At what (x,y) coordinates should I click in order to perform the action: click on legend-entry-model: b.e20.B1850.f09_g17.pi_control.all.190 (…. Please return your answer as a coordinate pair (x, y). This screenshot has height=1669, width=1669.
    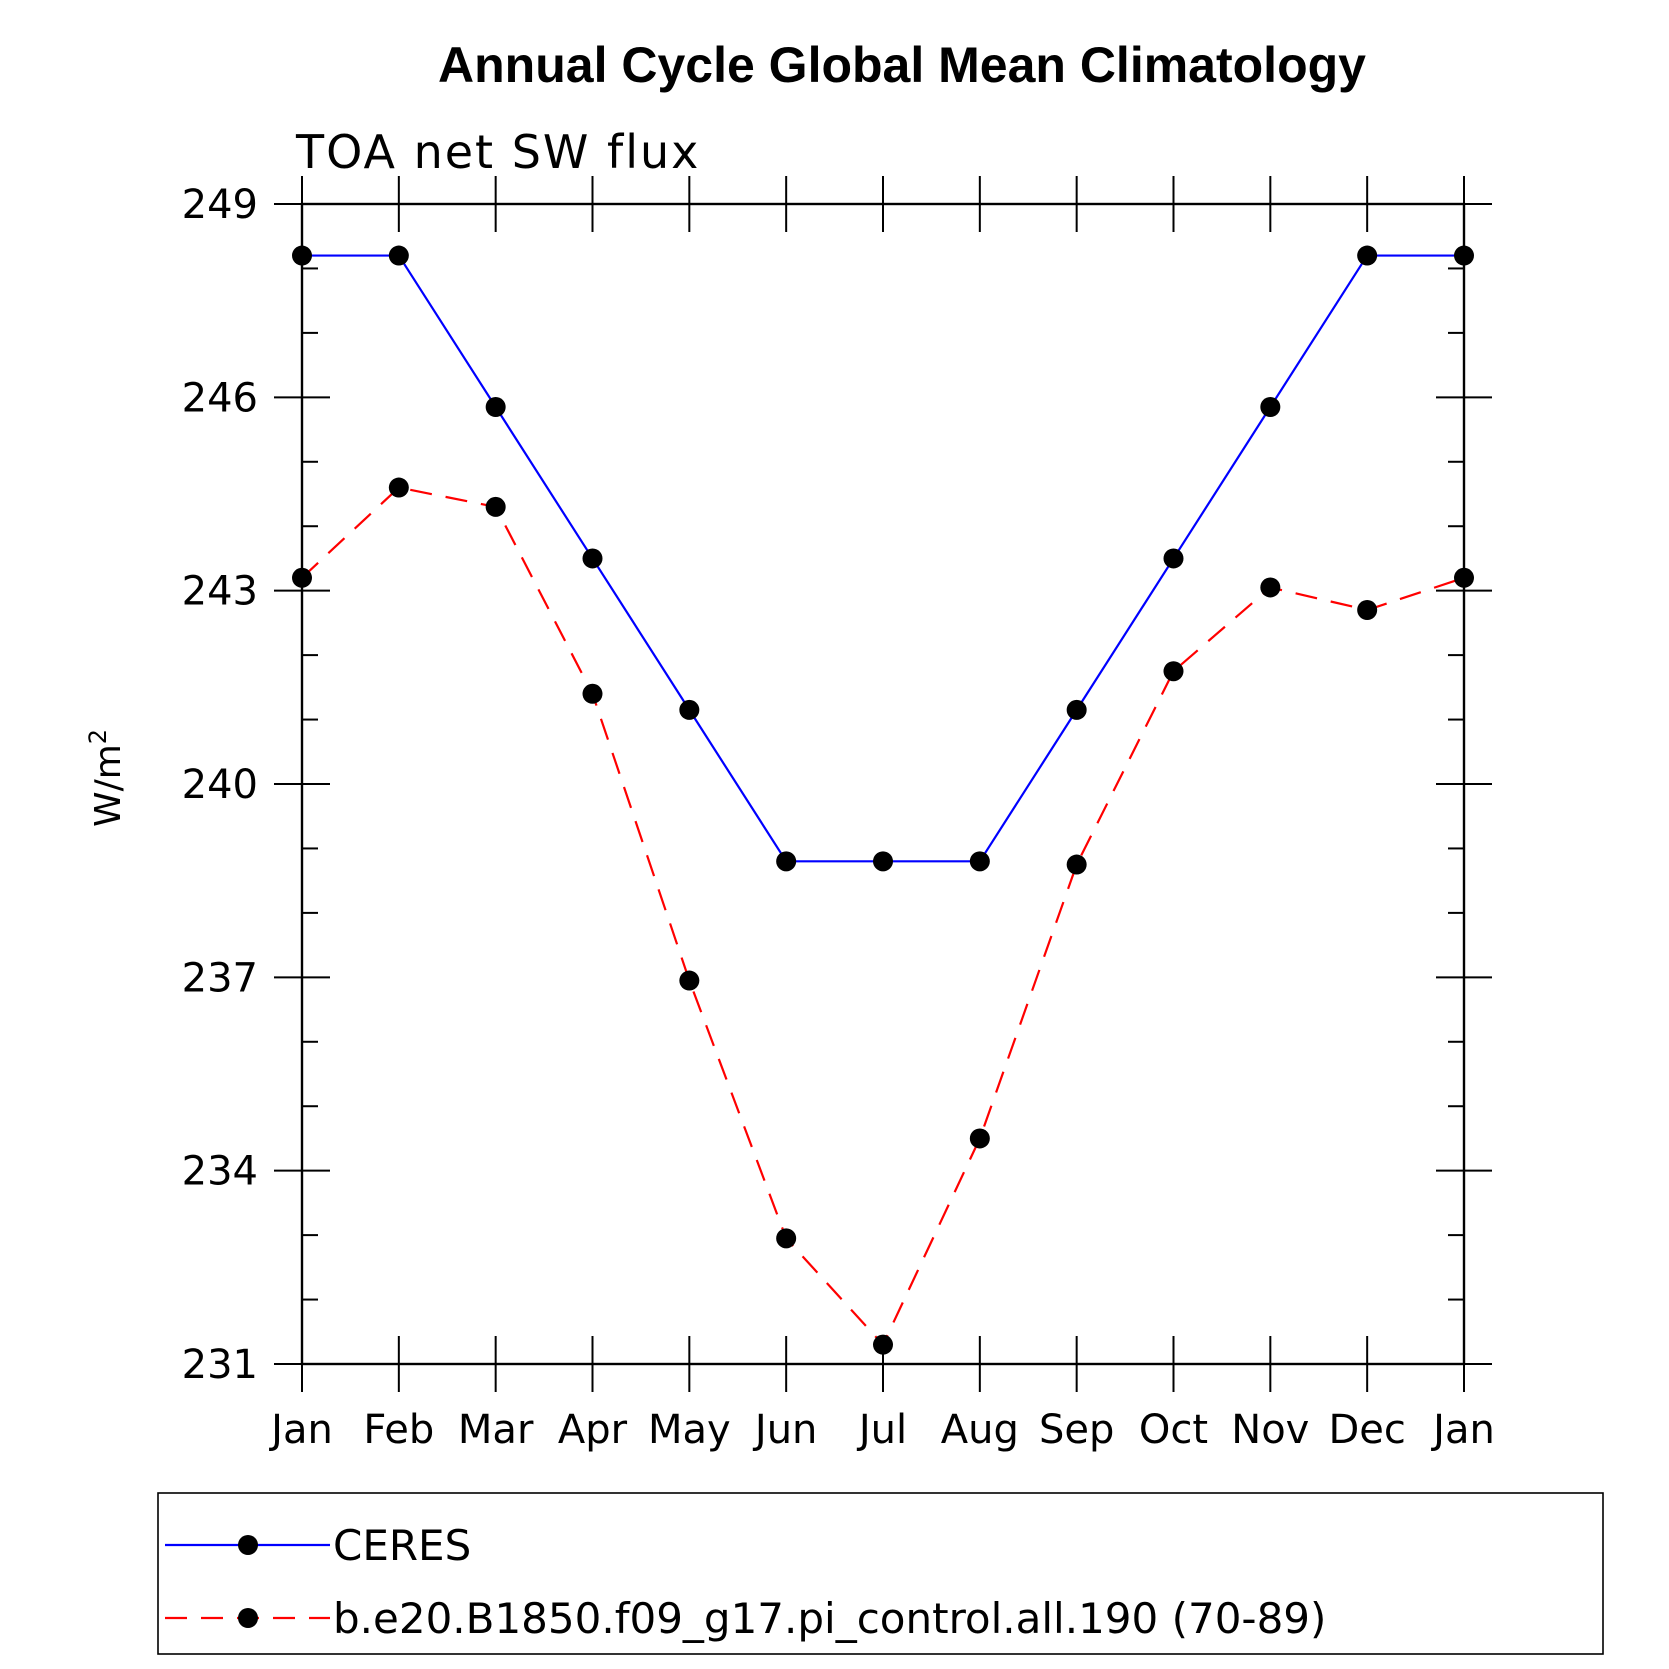
    Looking at the image, I should click on (745, 1618).